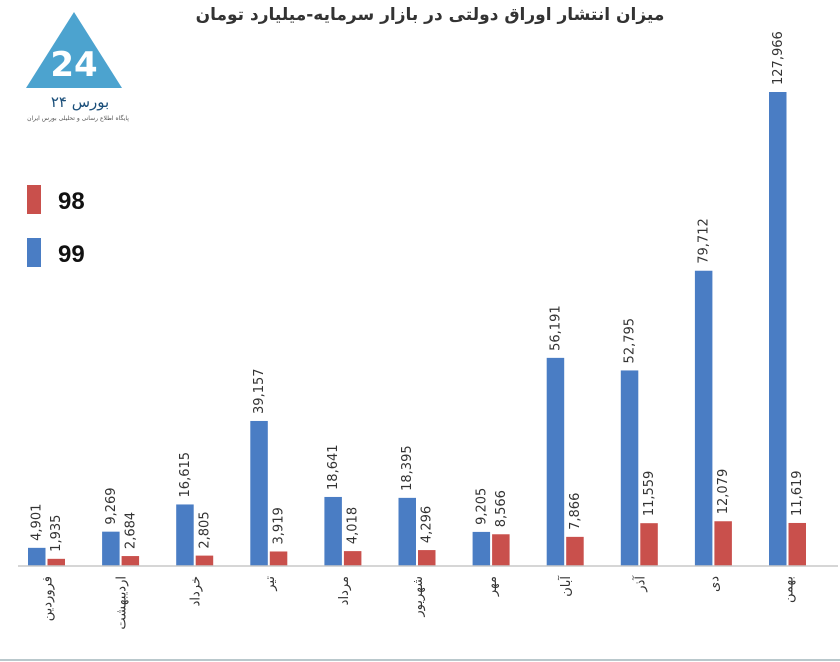  What do you see at coordinates (270, 584) in the screenshot?
I see `x-tick-label: تیر` at bounding box center [270, 584].